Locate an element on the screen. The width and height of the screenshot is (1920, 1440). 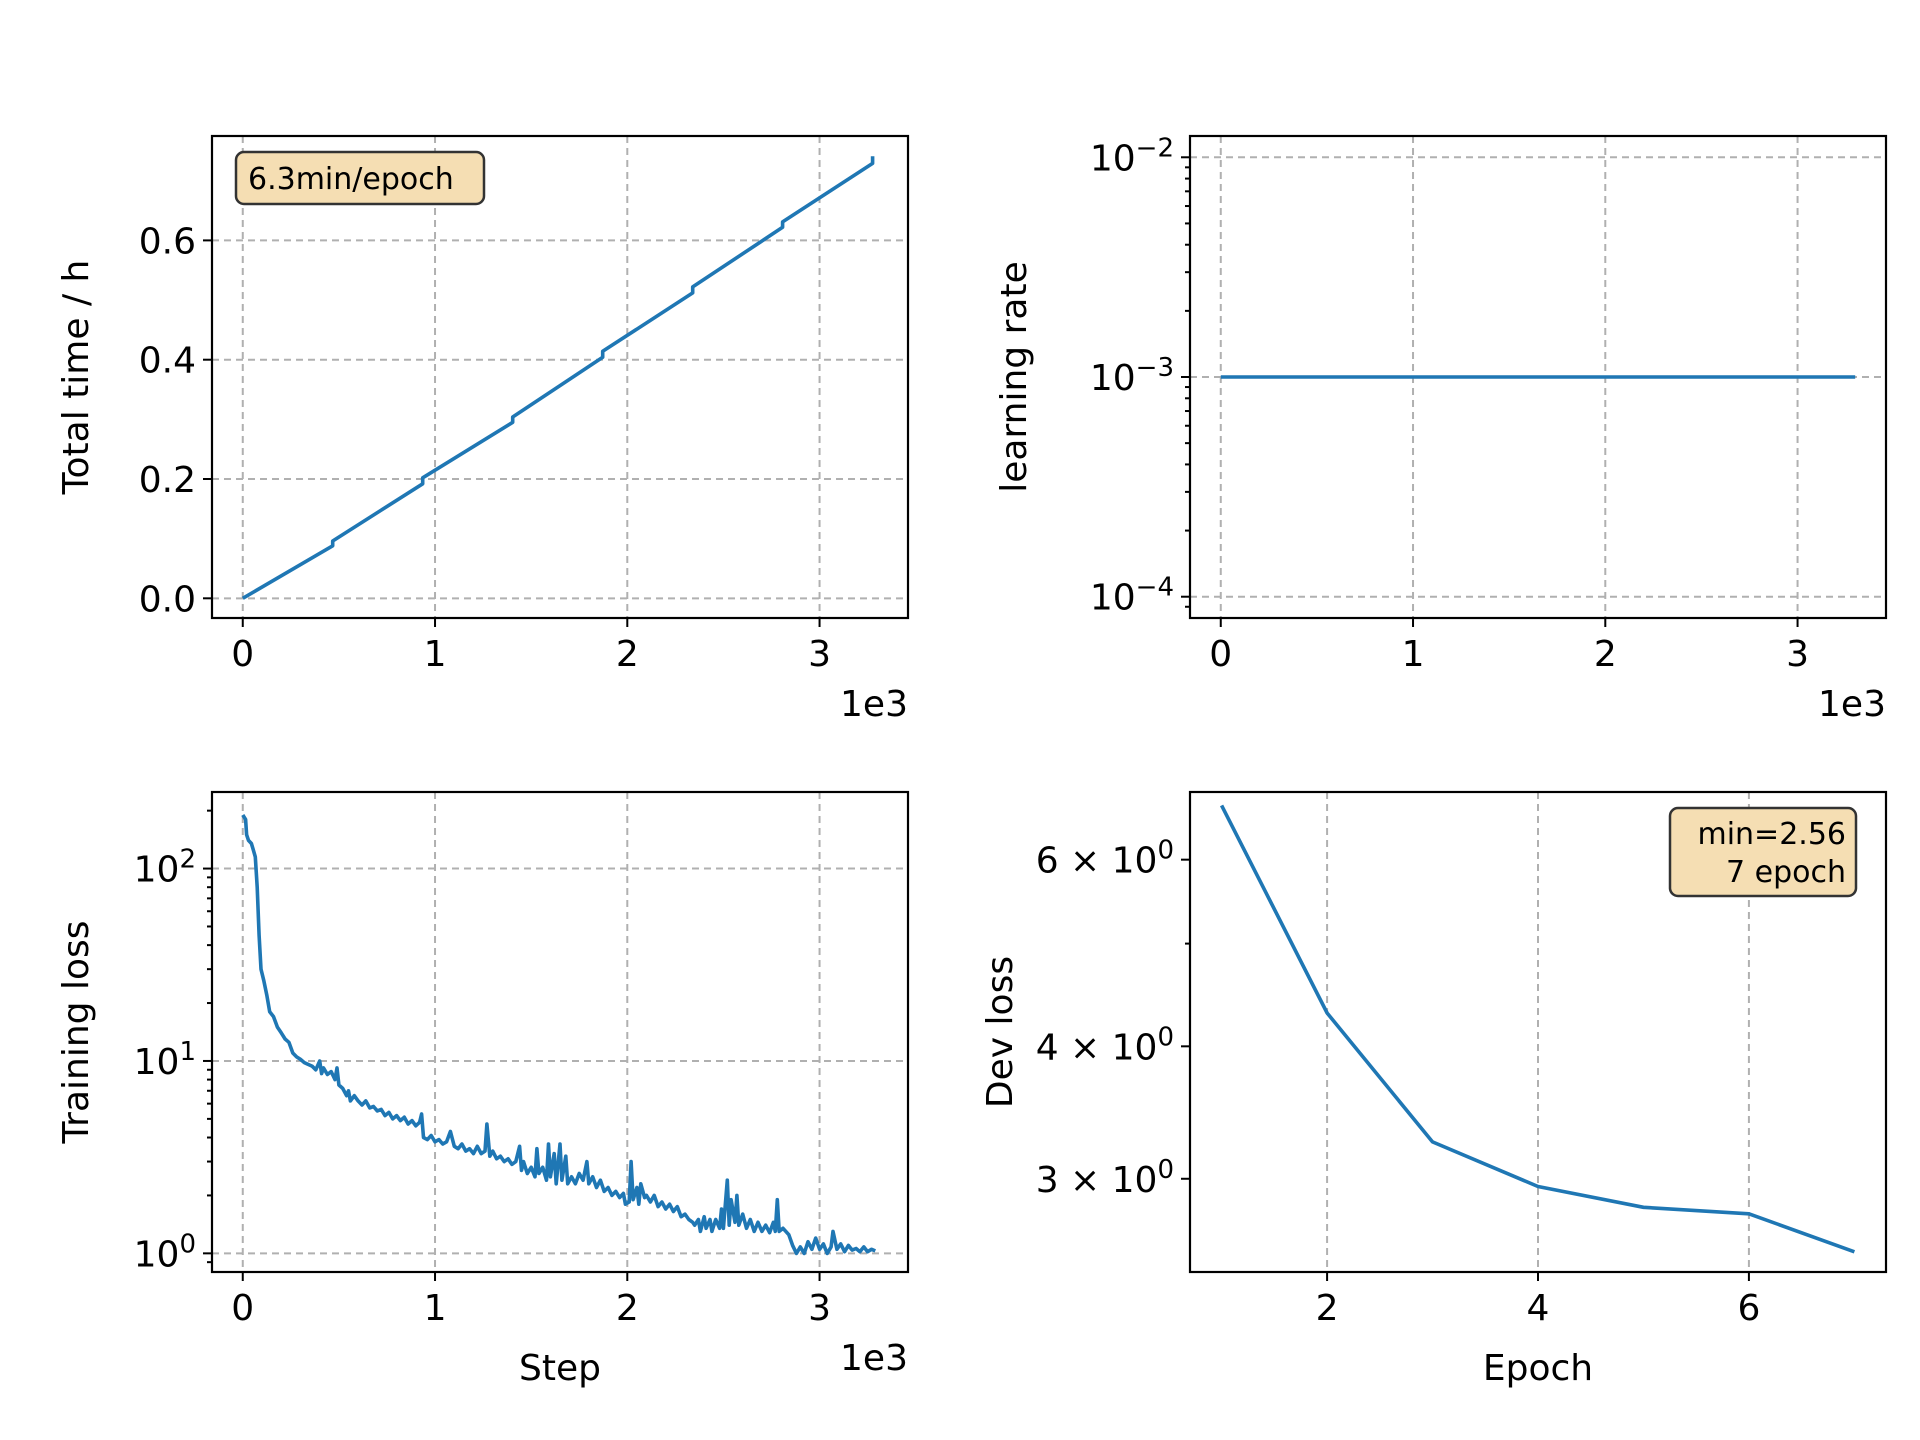
y-tick-label-exponent: −2 is located at coordinates (1155, 148).